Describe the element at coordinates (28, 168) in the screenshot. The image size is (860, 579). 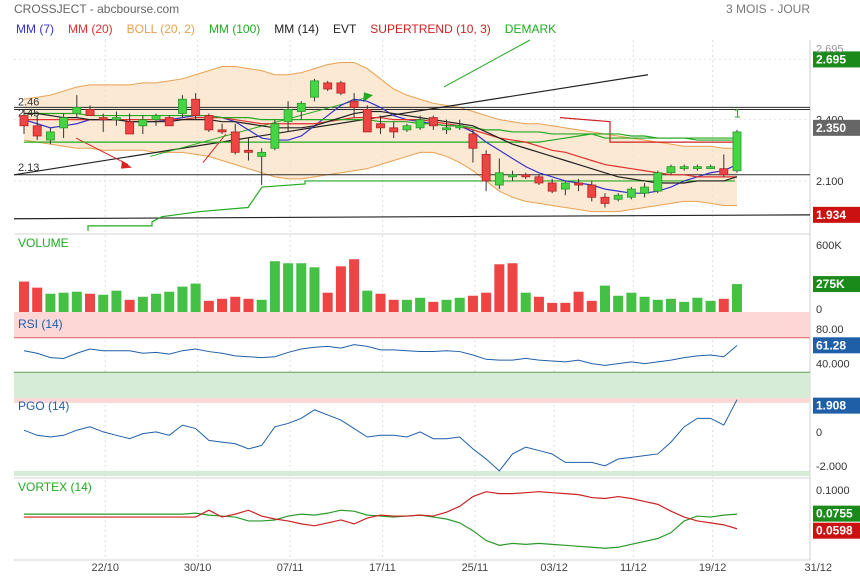
I see `level-label: 2.13` at that location.